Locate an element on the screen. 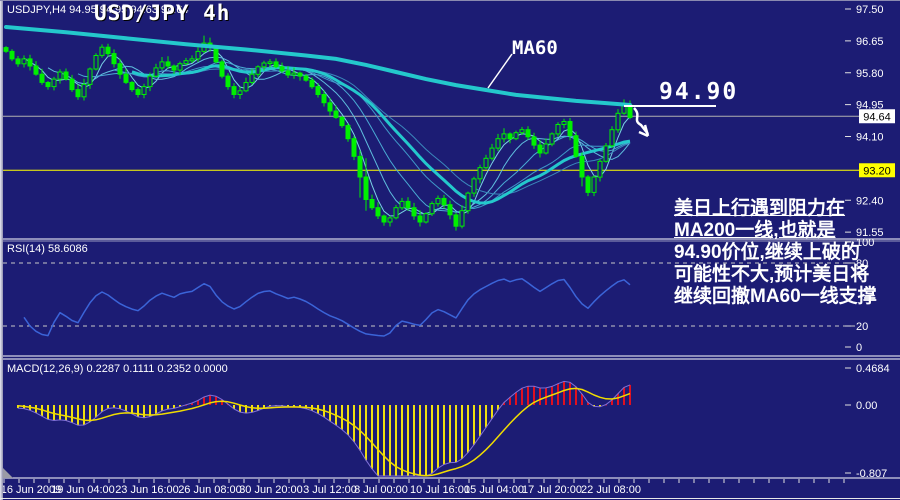 The height and width of the screenshot is (500, 900). rsi-pane is located at coordinates (430, 299).